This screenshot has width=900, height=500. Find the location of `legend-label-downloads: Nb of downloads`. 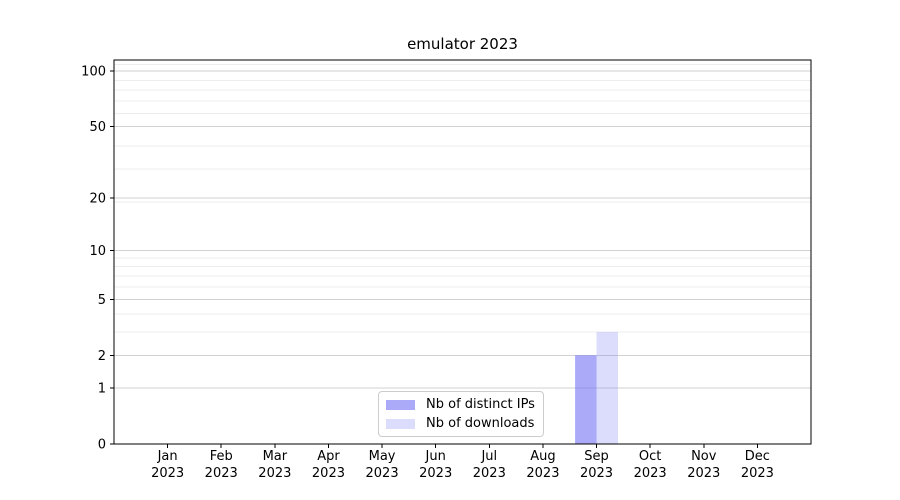

legend-label-downloads: Nb of downloads is located at coordinates (480, 423).